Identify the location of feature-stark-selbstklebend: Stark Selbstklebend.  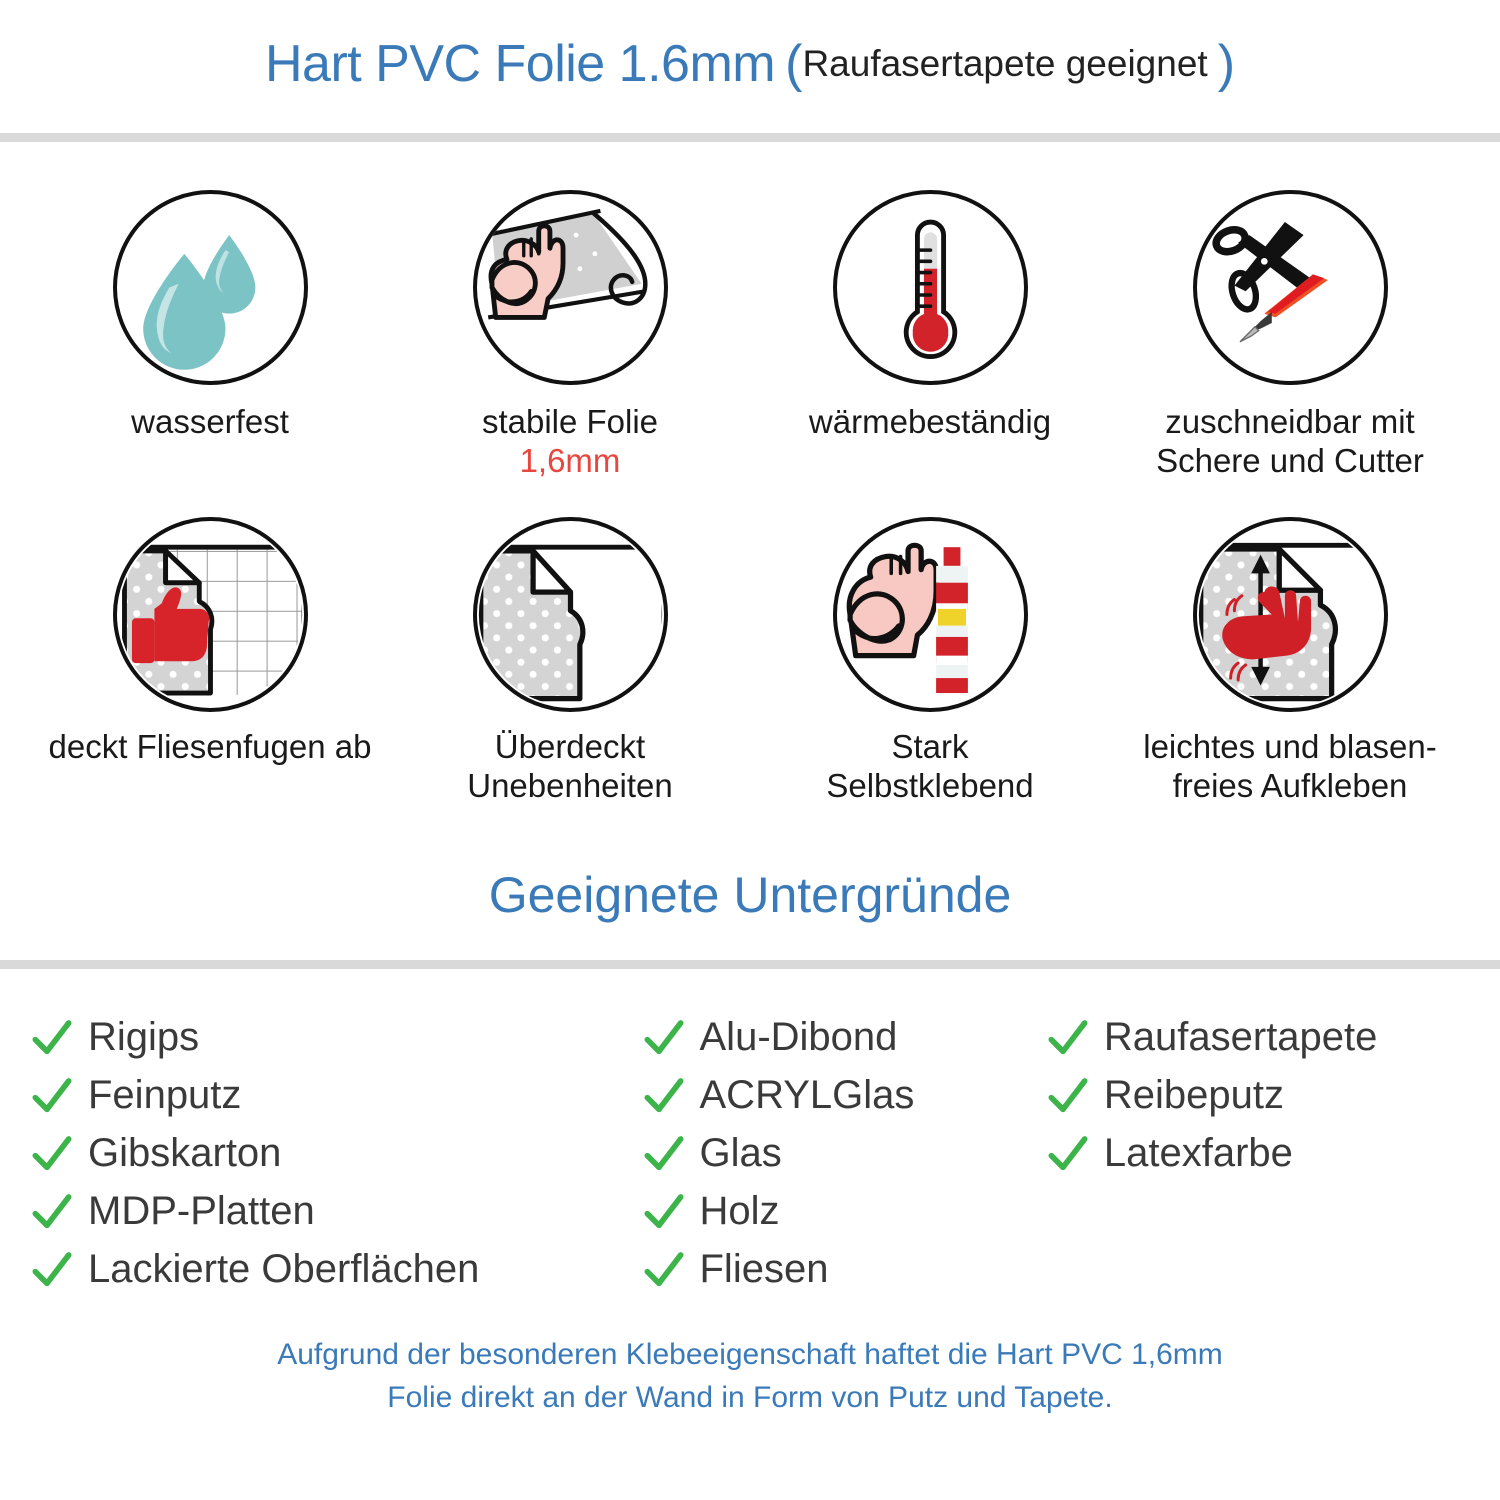
(930, 661).